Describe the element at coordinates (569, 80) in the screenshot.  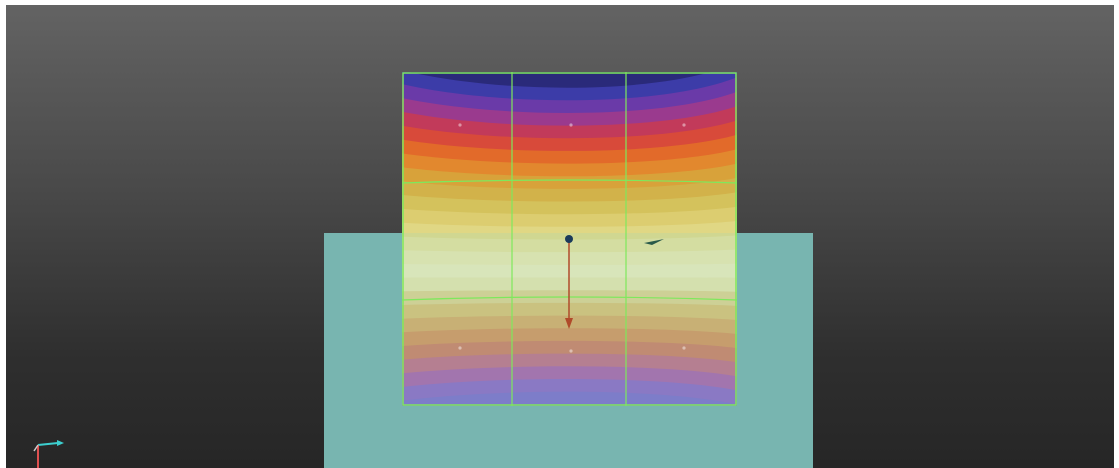
I see `contour-band` at that location.